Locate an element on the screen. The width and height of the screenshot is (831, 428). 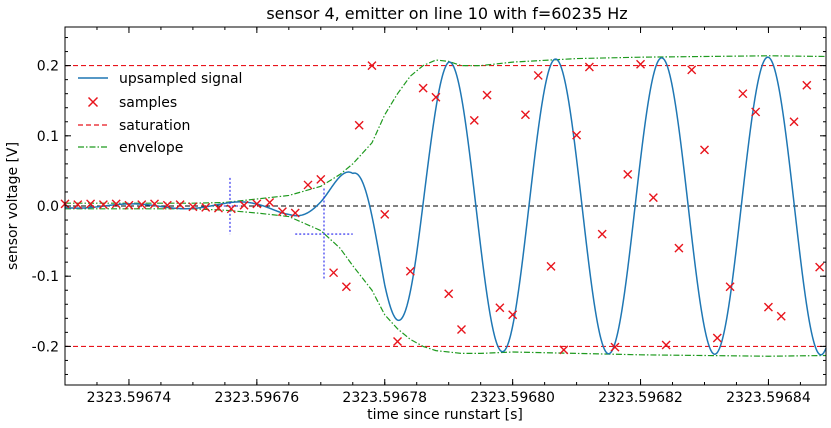
x-tick-label: 2323.59674 is located at coordinates (129, 398).